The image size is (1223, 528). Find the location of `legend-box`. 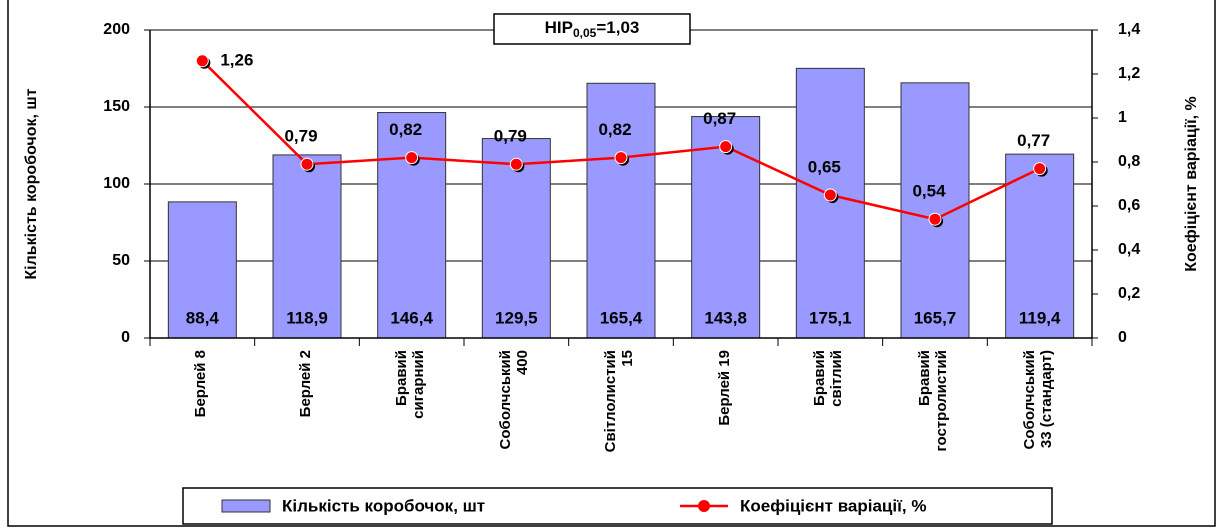

legend-box is located at coordinates (617, 506).